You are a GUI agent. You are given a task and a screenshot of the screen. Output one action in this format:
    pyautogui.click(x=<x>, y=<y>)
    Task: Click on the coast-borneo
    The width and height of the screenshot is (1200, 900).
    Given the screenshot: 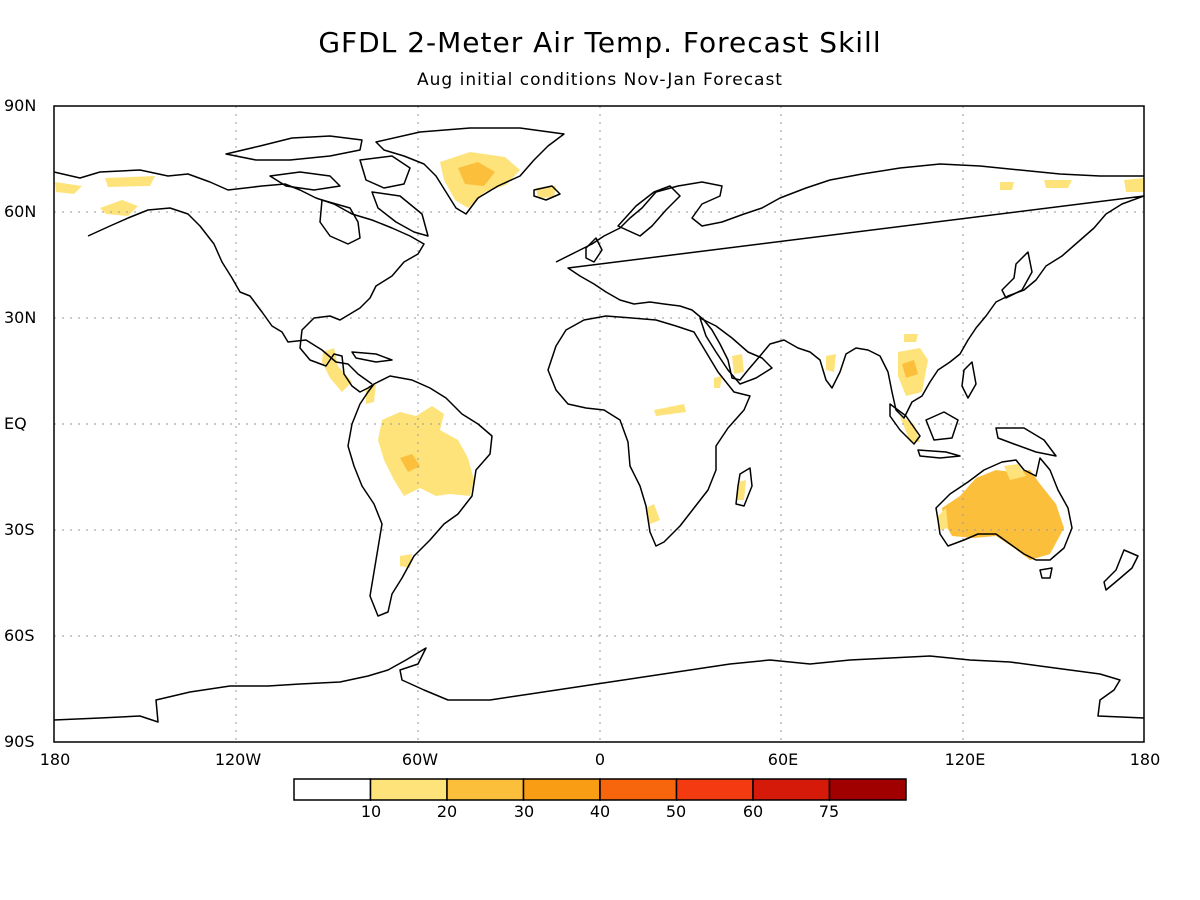 What is the action you would take?
    pyautogui.click(x=942, y=426)
    